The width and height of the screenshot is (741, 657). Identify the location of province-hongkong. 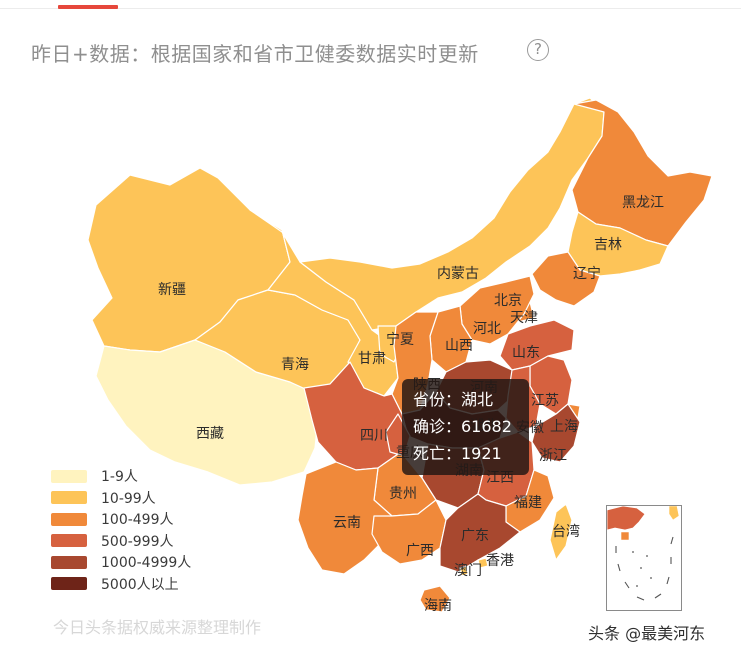
(483, 563).